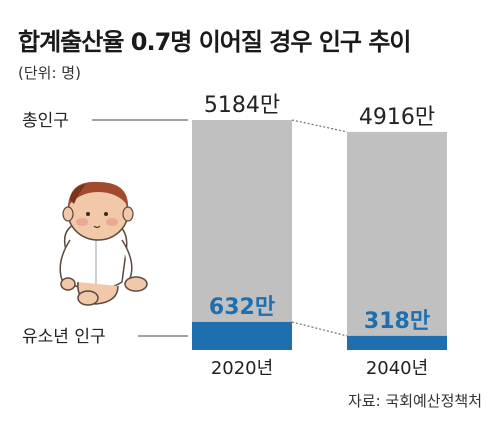 The image size is (500, 422). I want to click on youth-value-label: 318만, so click(397, 321).